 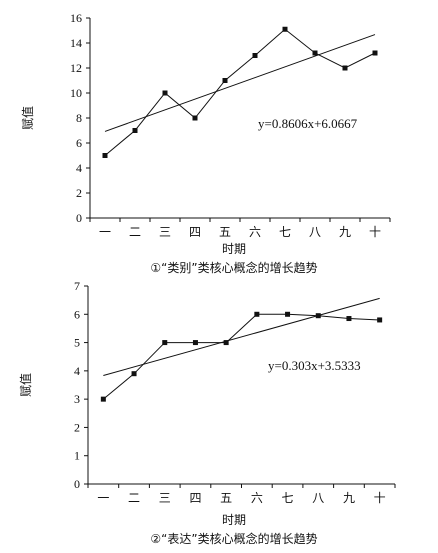 What do you see at coordinates (233, 538) in the screenshot?
I see `chart-2-caption: ②“表达”类核心概念的增长趋势` at bounding box center [233, 538].